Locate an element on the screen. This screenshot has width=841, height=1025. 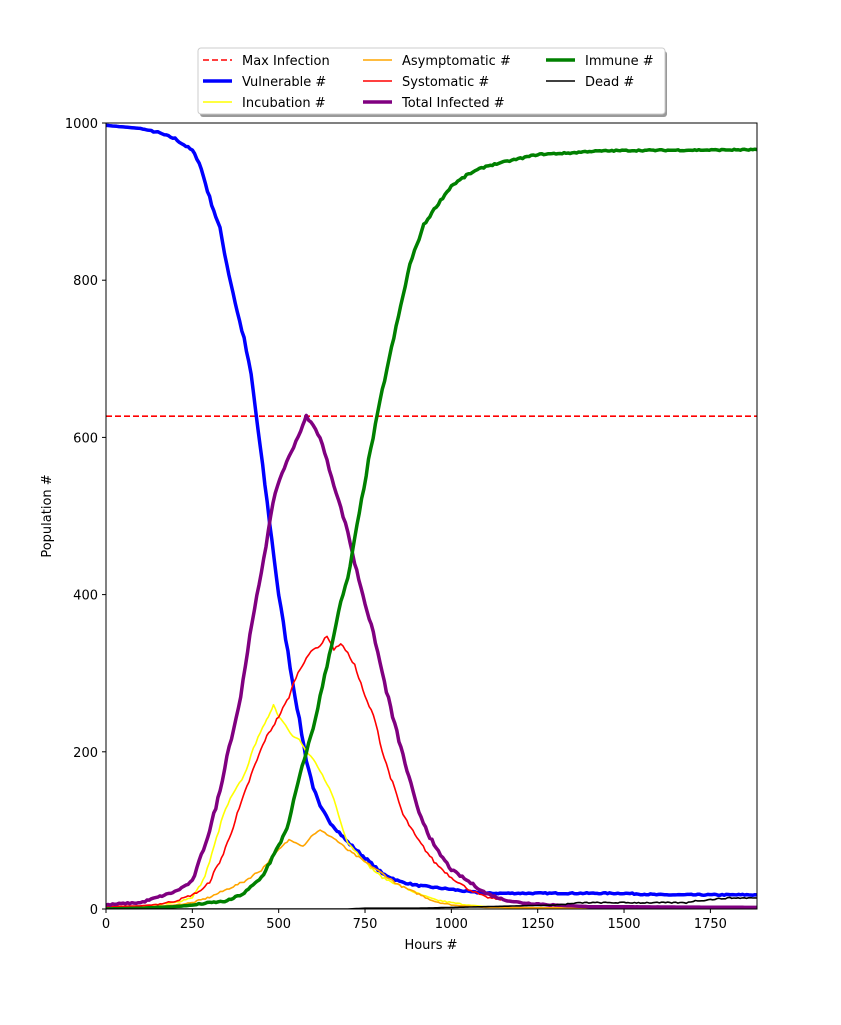
legend-label-asymptomatic: Asymptomatic # is located at coordinates (456, 61).